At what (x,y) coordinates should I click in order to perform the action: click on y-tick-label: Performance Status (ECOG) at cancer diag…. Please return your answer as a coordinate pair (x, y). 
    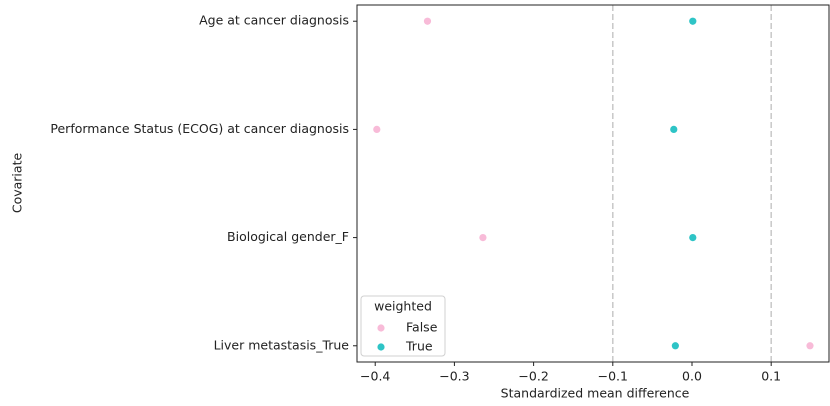
    Looking at the image, I should click on (199, 128).